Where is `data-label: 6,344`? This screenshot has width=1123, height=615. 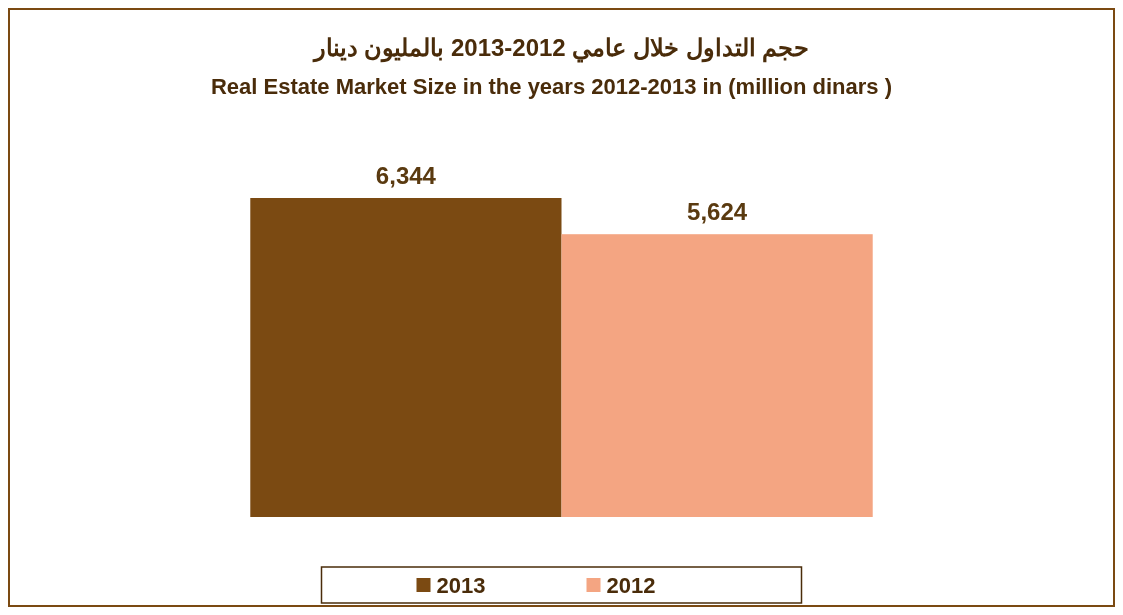
data-label: 6,344 is located at coordinates (406, 175).